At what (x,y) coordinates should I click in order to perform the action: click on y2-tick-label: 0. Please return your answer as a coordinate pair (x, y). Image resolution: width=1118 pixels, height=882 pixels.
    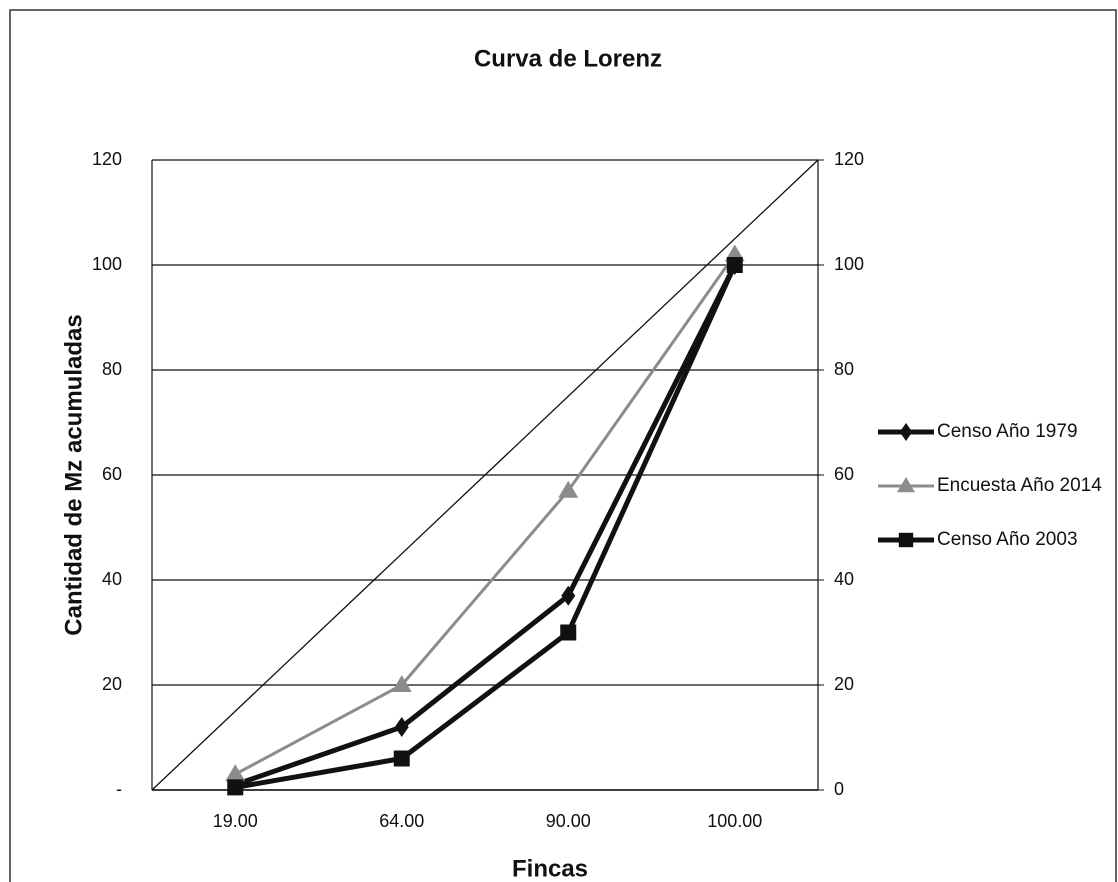
    Looking at the image, I should click on (839, 789).